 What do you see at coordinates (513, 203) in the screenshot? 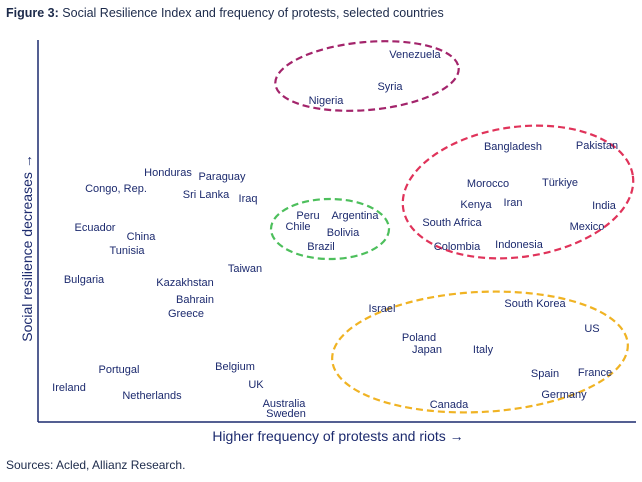
I see `point-label-iran: Iran` at bounding box center [513, 203].